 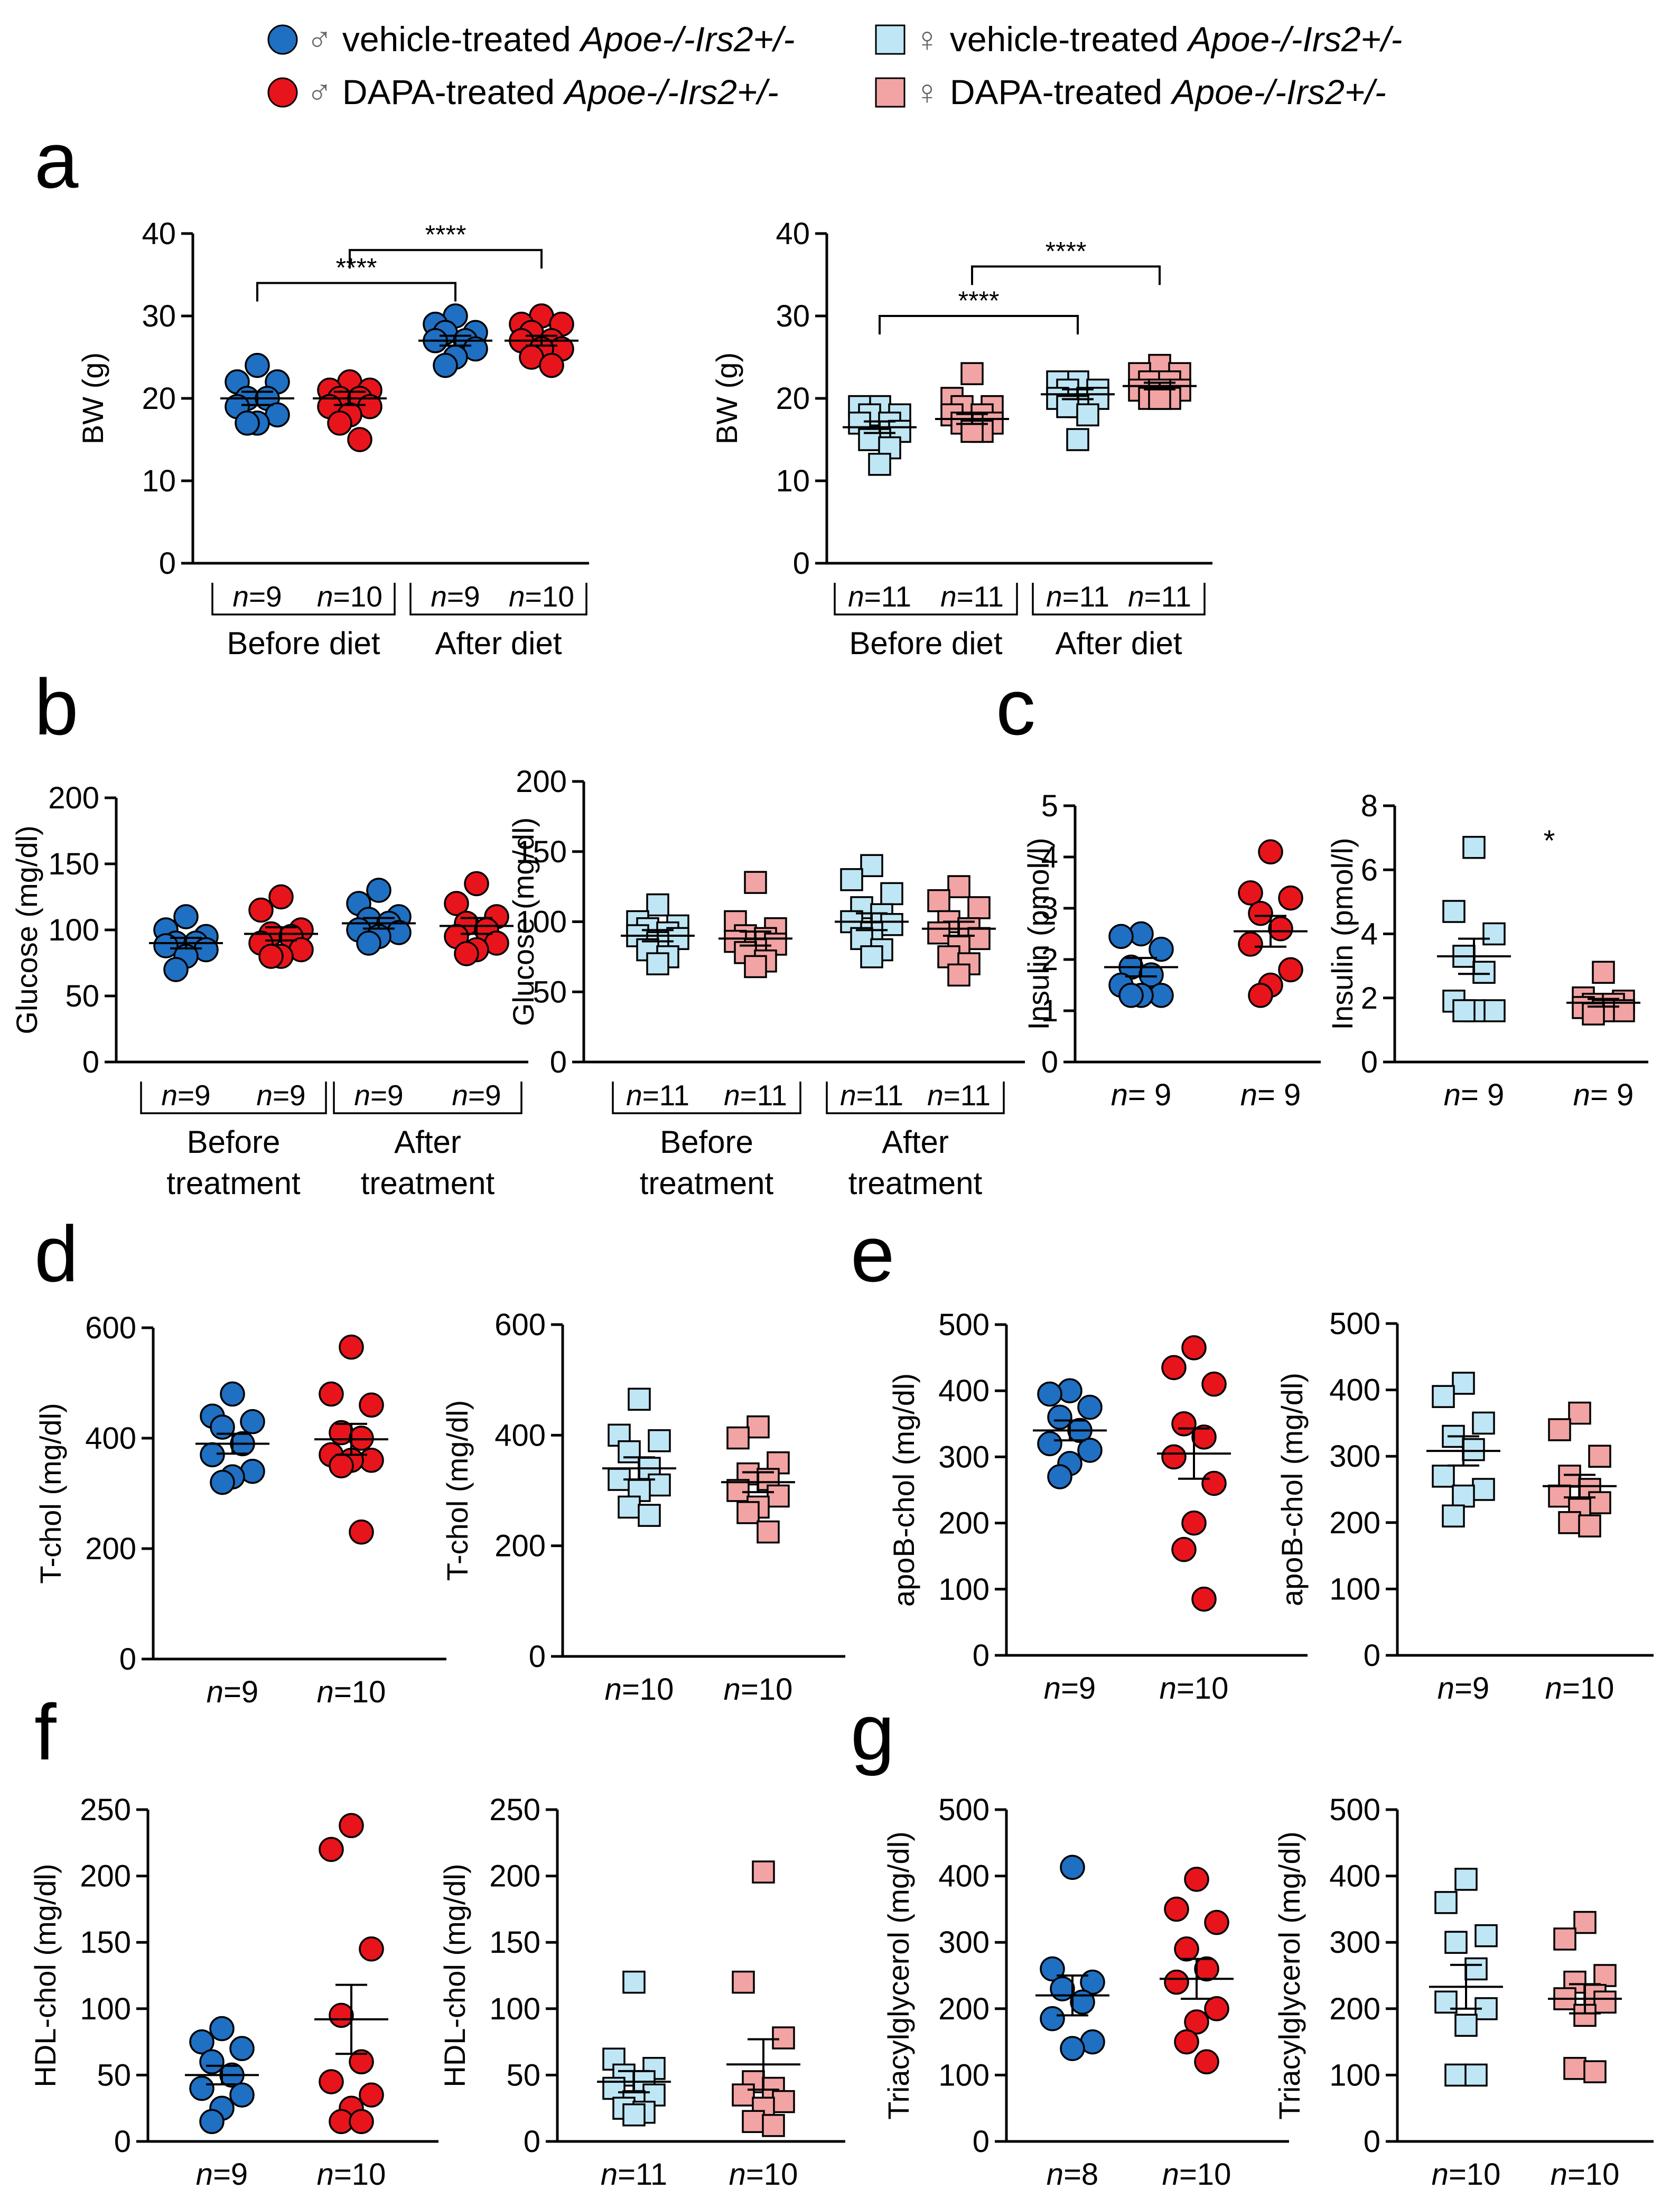 What do you see at coordinates (641, 1992) in the screenshot?
I see `chart-f-female: 0 50 100 150 200 250 HDL-chol (mg/dl) n=11 n=10` at bounding box center [641, 1992].